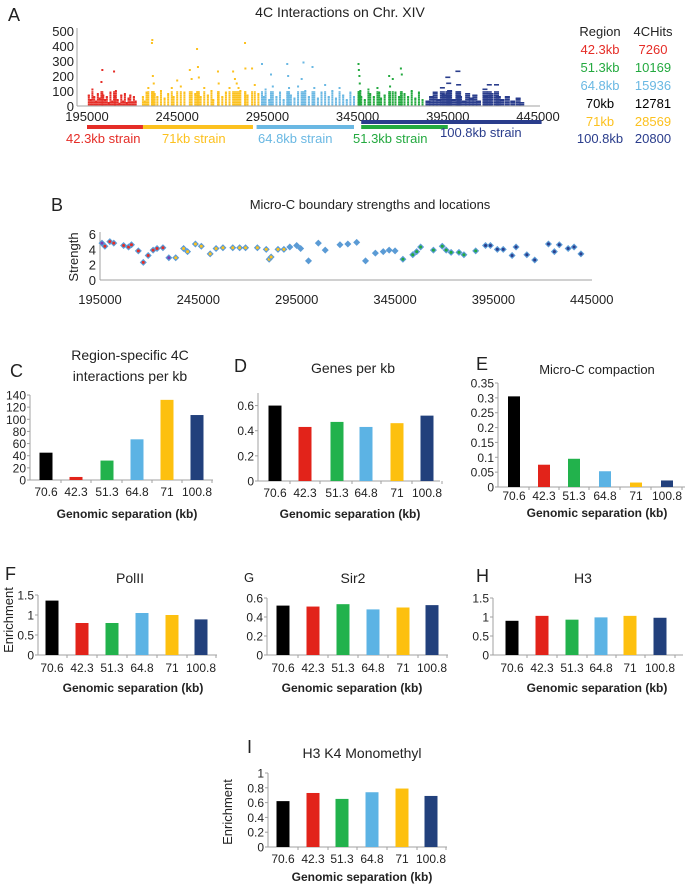  I want to click on y-tick-label: 1.5, so click(25, 596).